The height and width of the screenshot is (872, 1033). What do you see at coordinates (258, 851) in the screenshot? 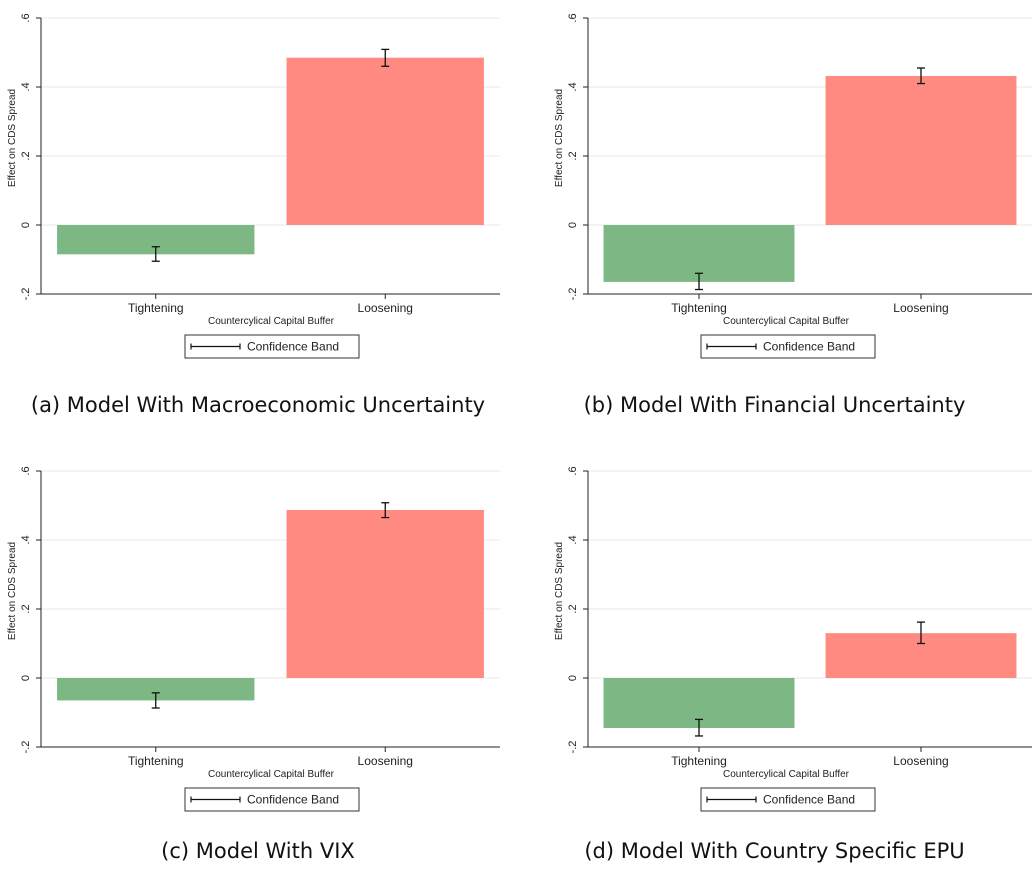
I see `caption-c: (c) Model With VIX` at bounding box center [258, 851].